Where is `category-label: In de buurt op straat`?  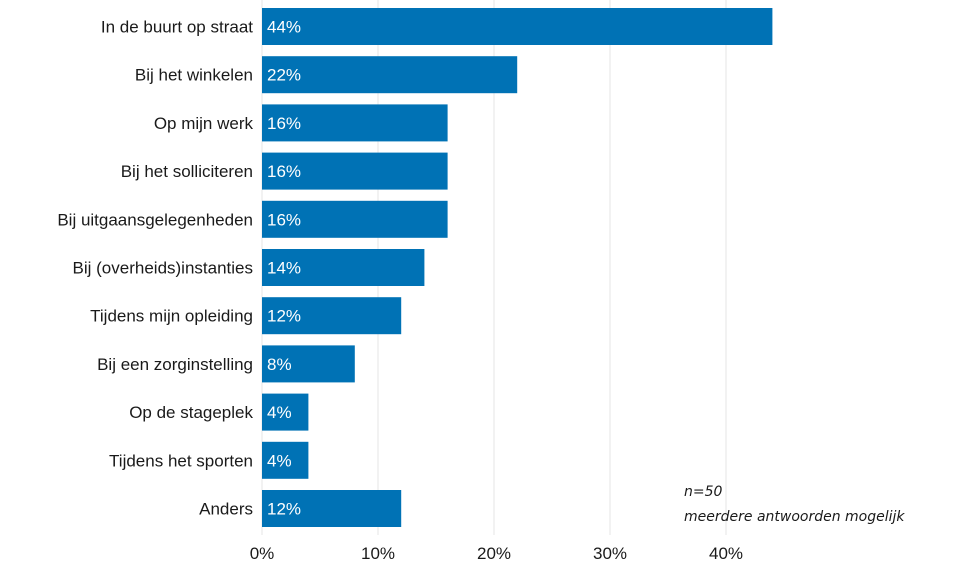 category-label: In de buurt op straat is located at coordinates (177, 27).